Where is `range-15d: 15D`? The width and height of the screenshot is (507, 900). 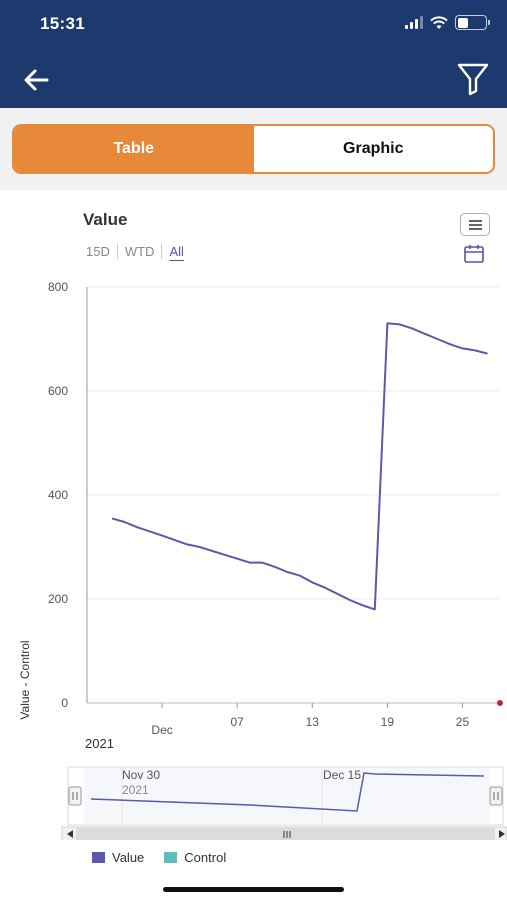 range-15d: 15D is located at coordinates (98, 251).